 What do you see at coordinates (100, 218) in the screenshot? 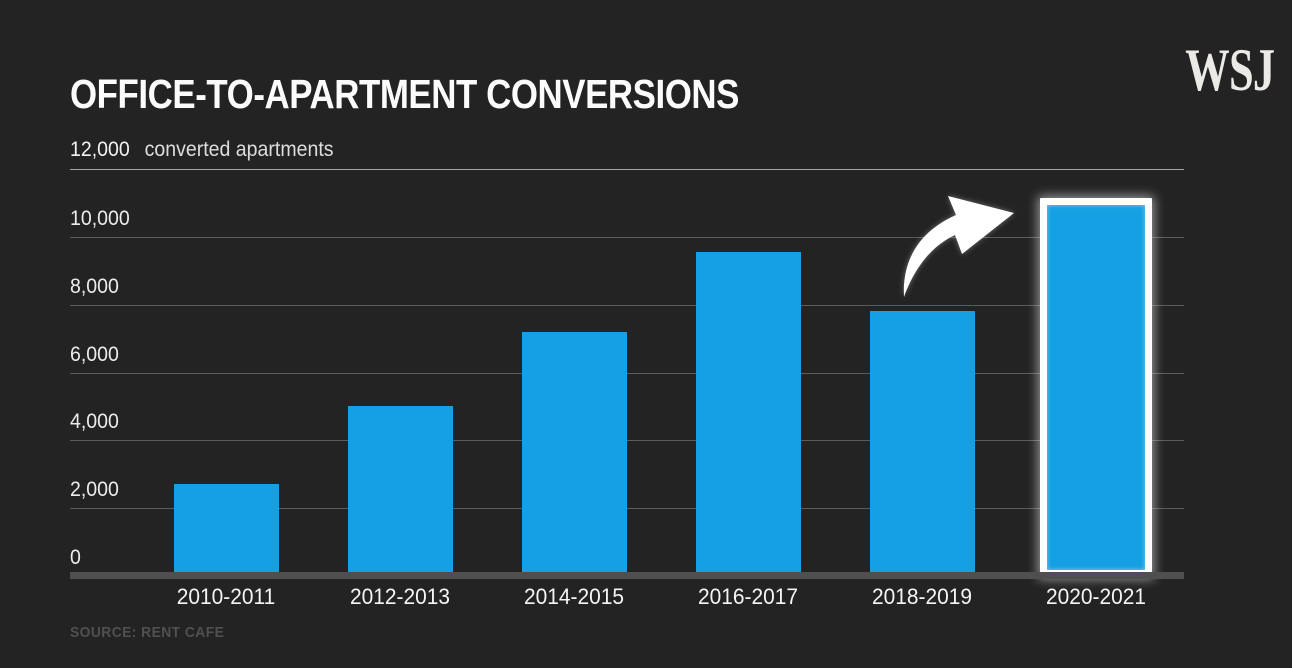
I see `ytick-label-10000: 10,000` at bounding box center [100, 218].